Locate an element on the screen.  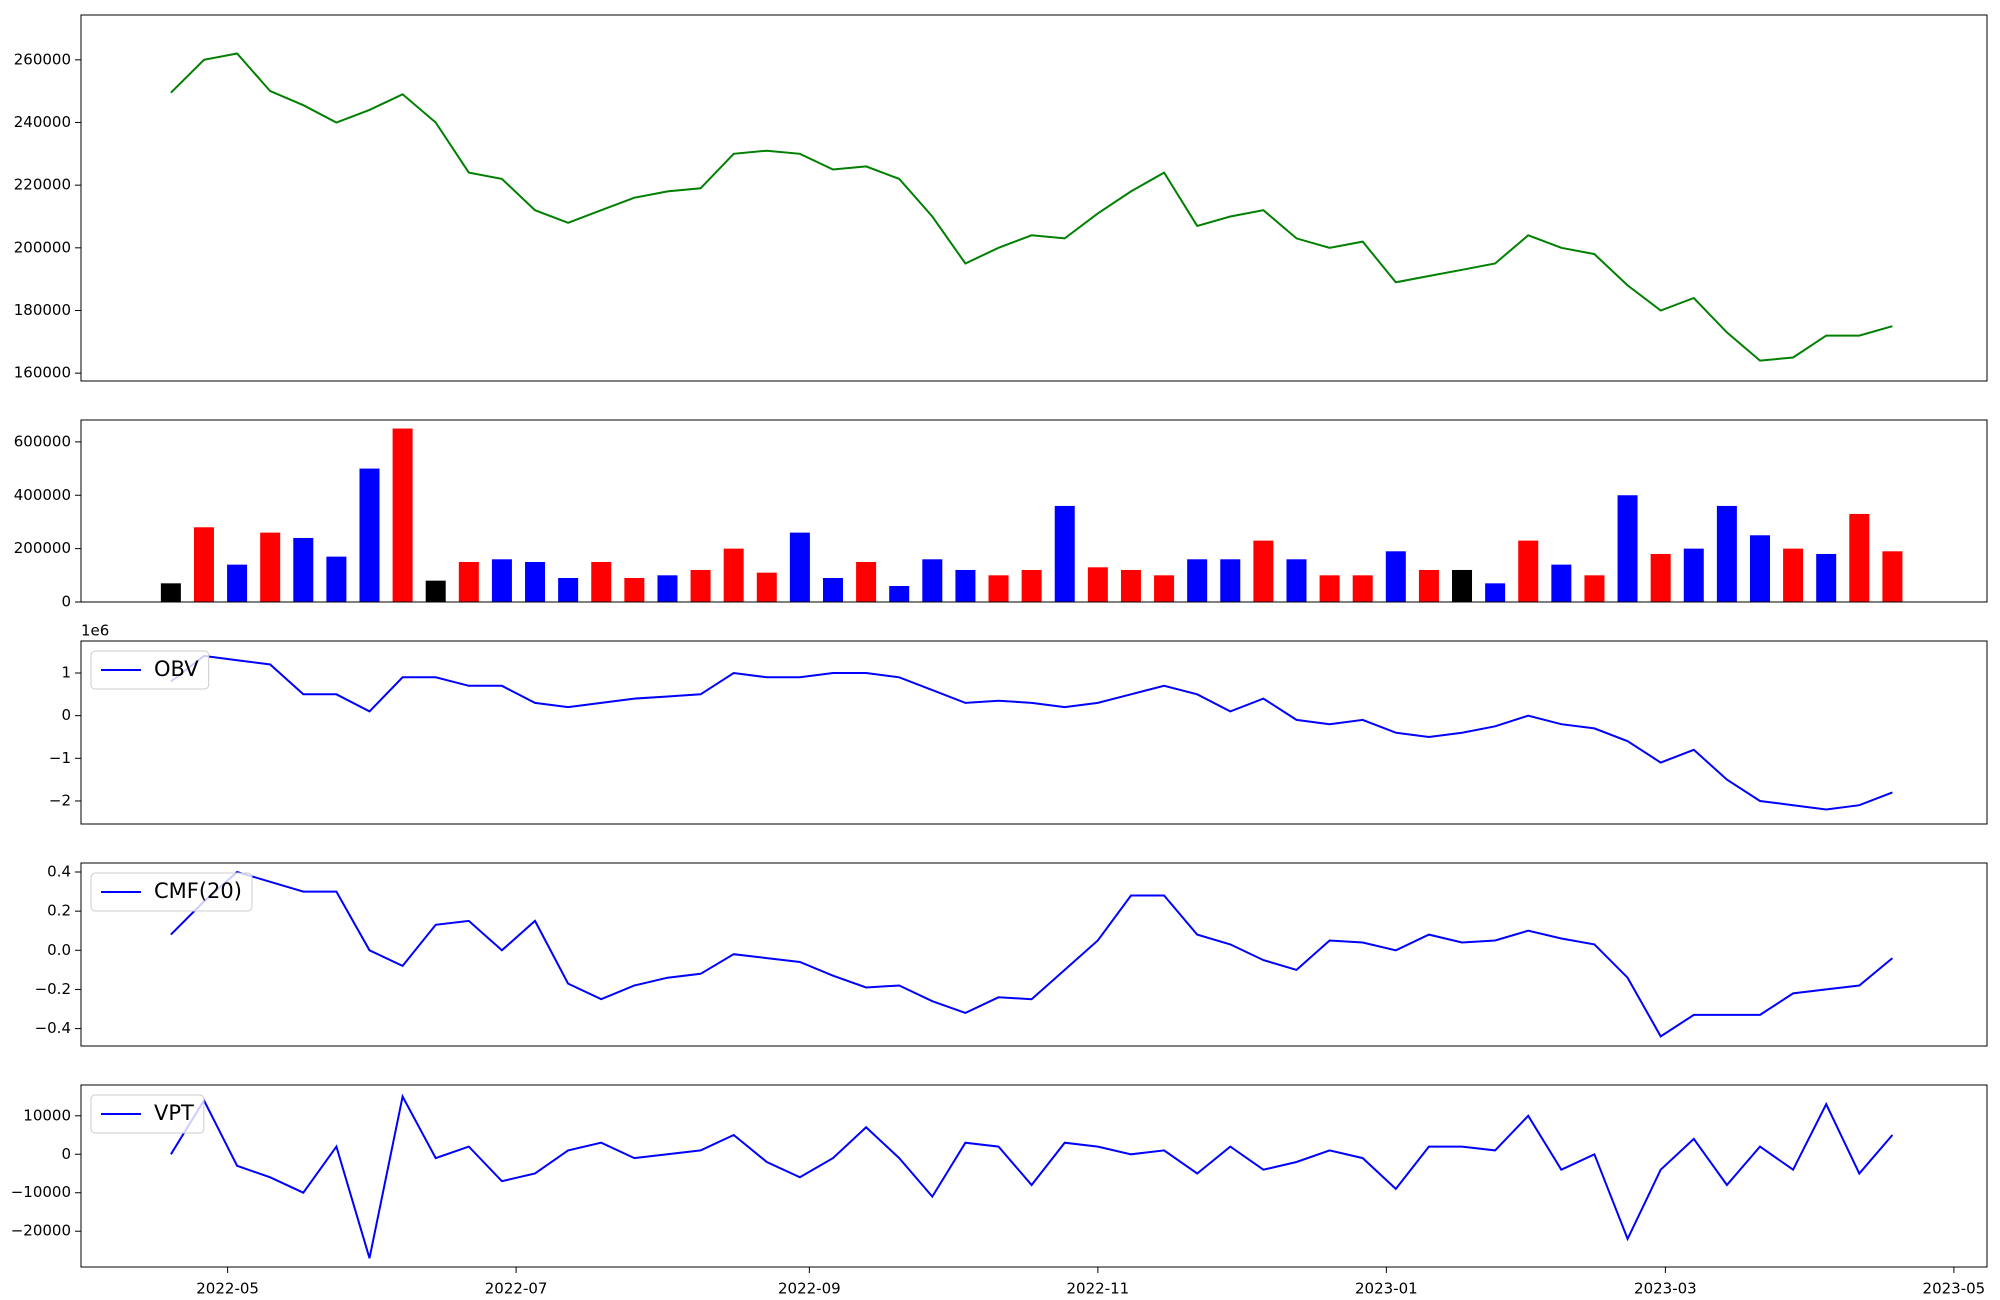
y-tick-label: 260000 is located at coordinates (42, 59).